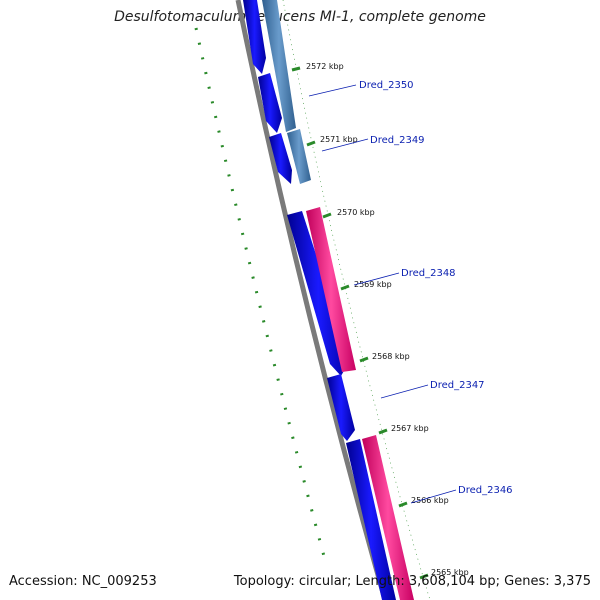 This screenshot has height=600, width=600. Describe the element at coordinates (386, 85) in the screenshot. I see `gene-label: Dred_2350` at that location.